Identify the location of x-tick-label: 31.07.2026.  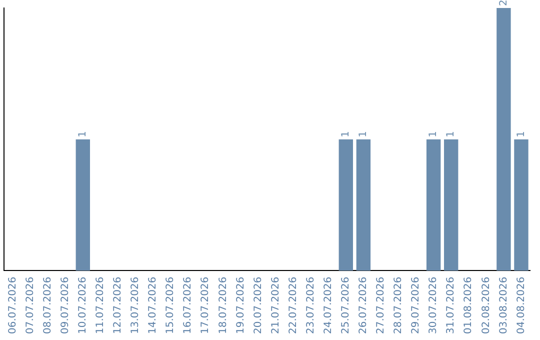
(451, 305).